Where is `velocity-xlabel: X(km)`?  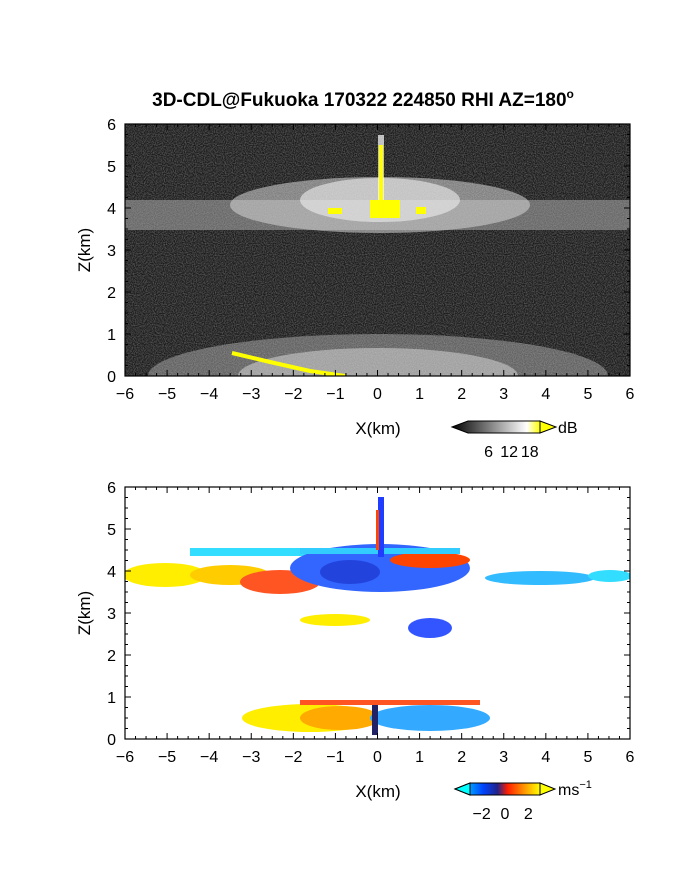 velocity-xlabel: X(km) is located at coordinates (377, 791).